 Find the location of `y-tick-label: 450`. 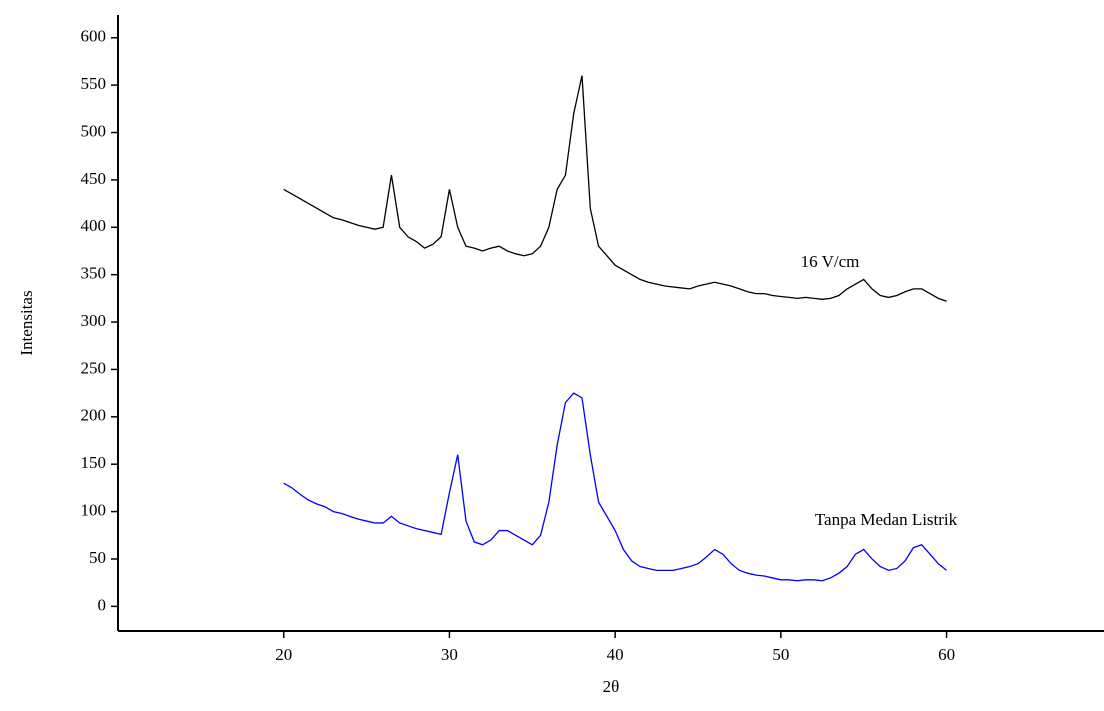

y-tick-label: 450 is located at coordinates (94, 178).